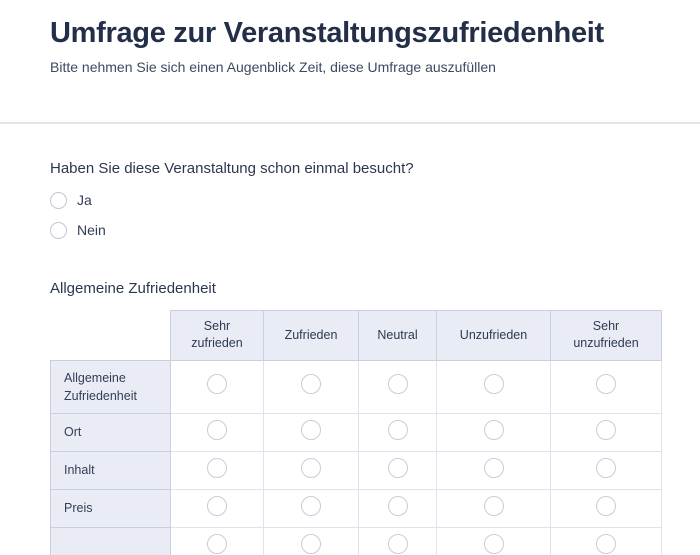 The height and width of the screenshot is (555, 700). I want to click on matrix-row-label: Preis, so click(110, 508).